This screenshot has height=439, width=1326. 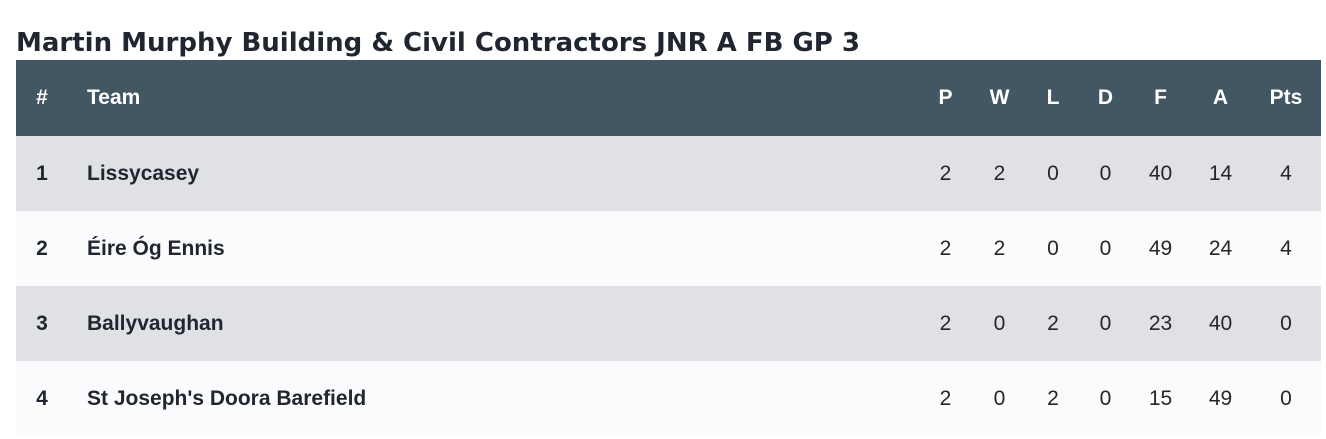 What do you see at coordinates (1286, 97) in the screenshot?
I see `header-points: Pts` at bounding box center [1286, 97].